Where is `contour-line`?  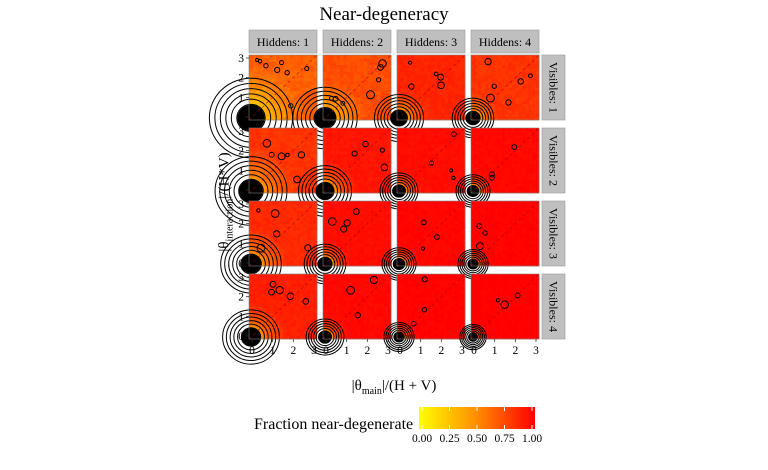
contour-line is located at coordinates (399, 264).